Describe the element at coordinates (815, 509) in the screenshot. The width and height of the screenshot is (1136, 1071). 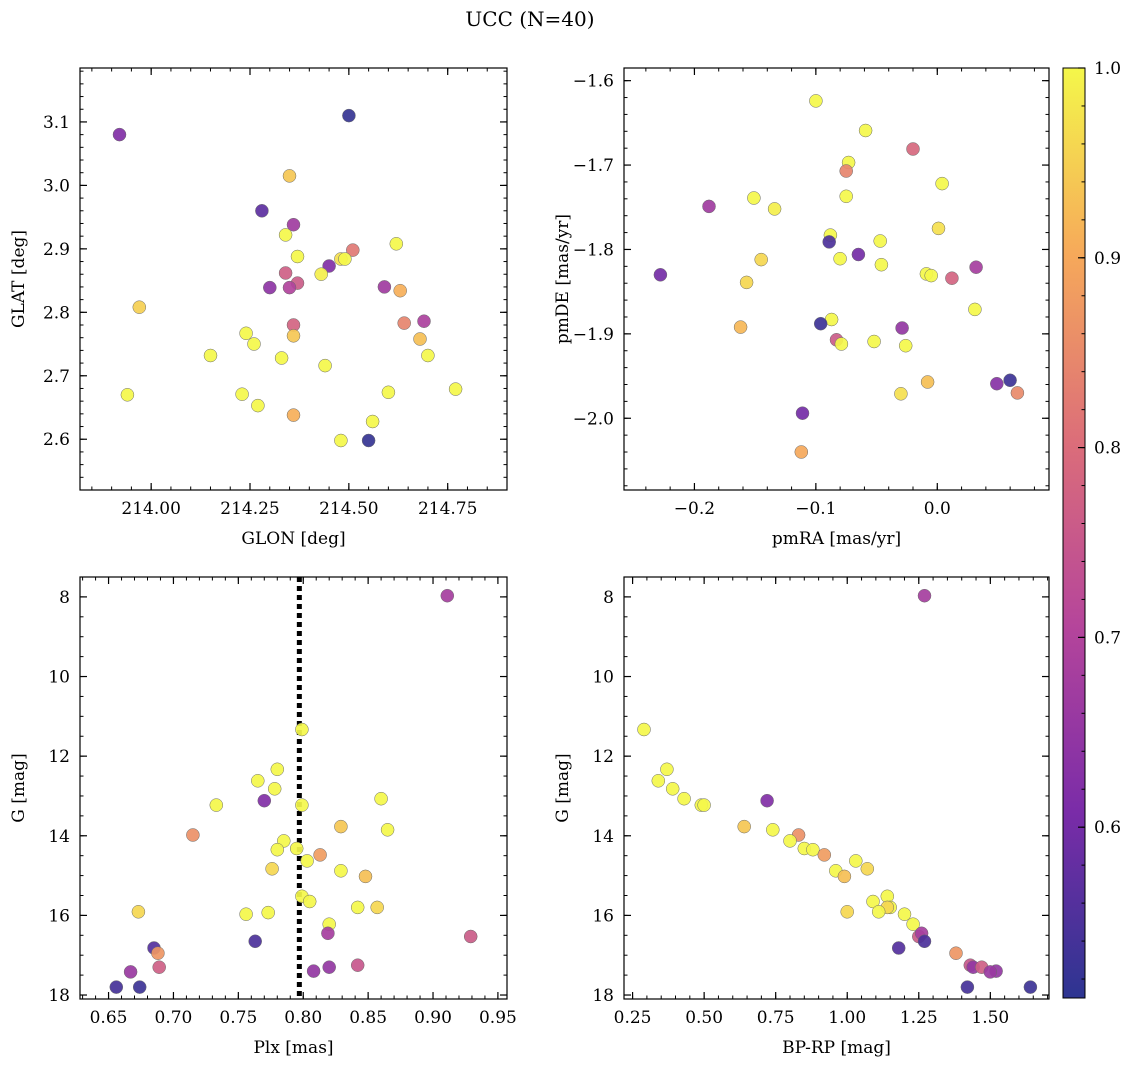
I see `x-tick-label: −0.1` at that location.